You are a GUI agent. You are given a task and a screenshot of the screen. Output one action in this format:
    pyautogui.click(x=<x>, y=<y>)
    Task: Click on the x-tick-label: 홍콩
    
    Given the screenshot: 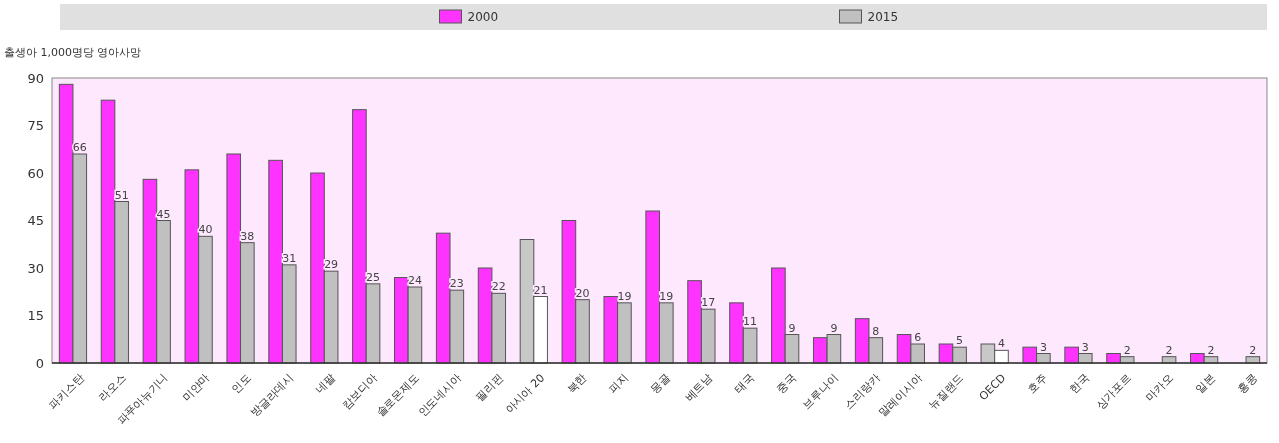 What is the action you would take?
    pyautogui.click(x=1247, y=384)
    